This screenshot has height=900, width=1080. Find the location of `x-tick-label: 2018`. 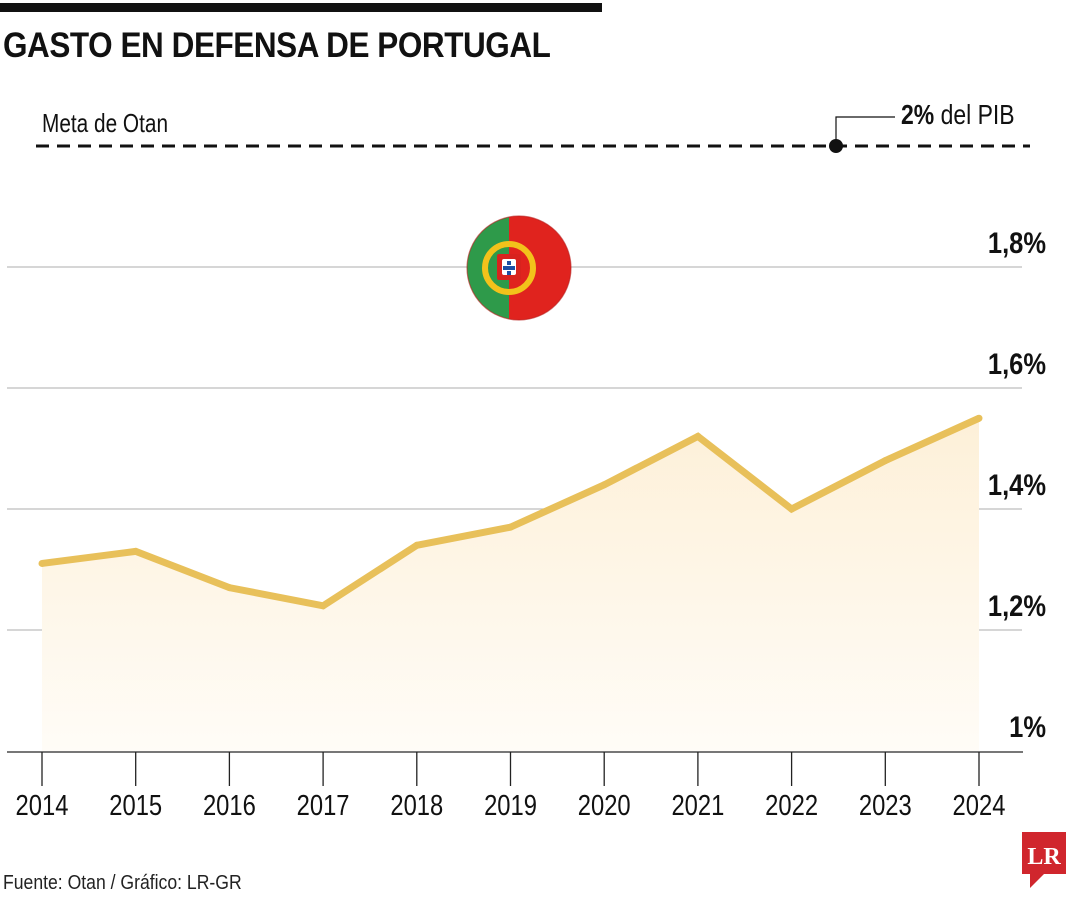

x-tick-label: 2018 is located at coordinates (416, 805).